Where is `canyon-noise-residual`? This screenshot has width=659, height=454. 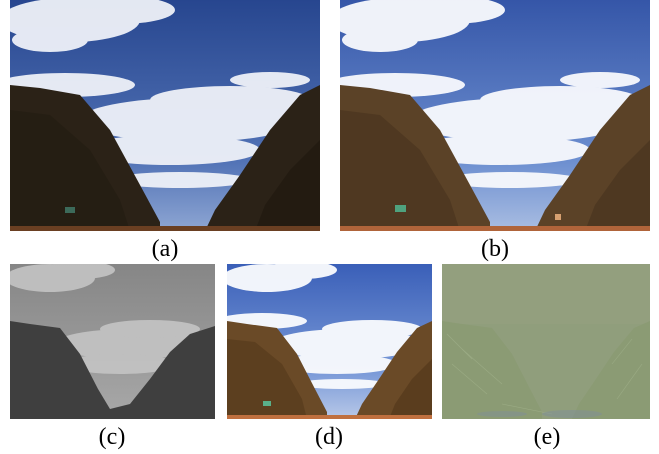
canyon-noise-residual is located at coordinates (546, 341).